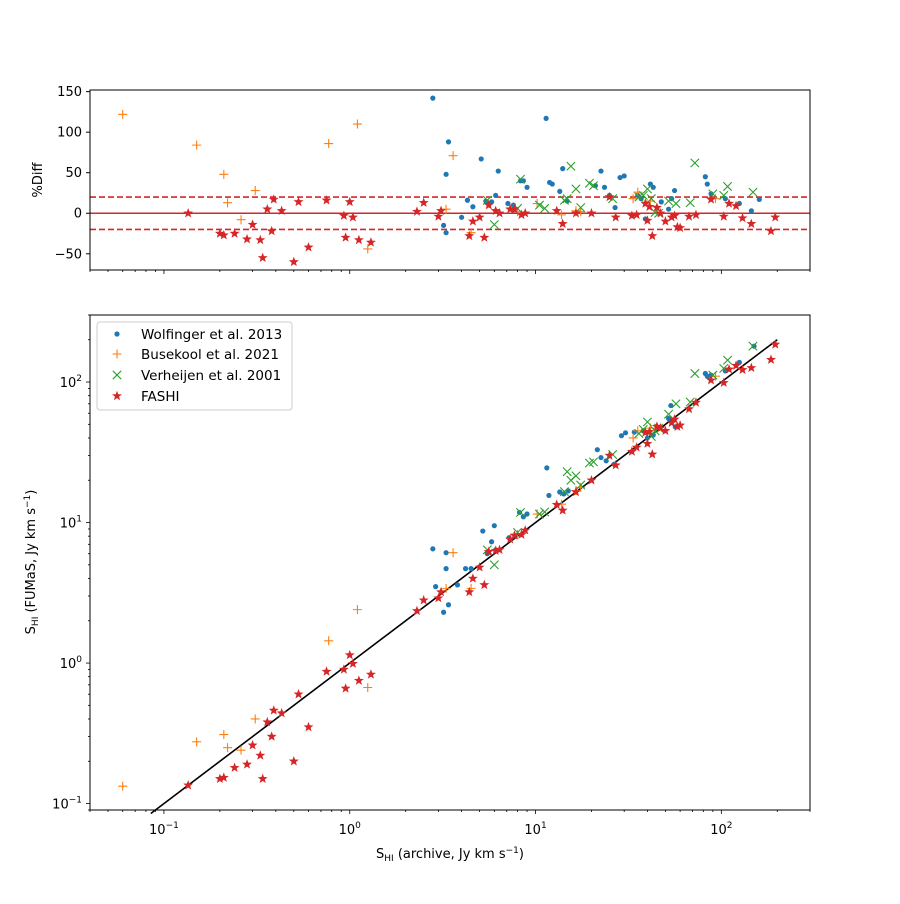  Describe the element at coordinates (160, 397) in the screenshot. I see `legend-entry-fashi: FASHI` at that location.